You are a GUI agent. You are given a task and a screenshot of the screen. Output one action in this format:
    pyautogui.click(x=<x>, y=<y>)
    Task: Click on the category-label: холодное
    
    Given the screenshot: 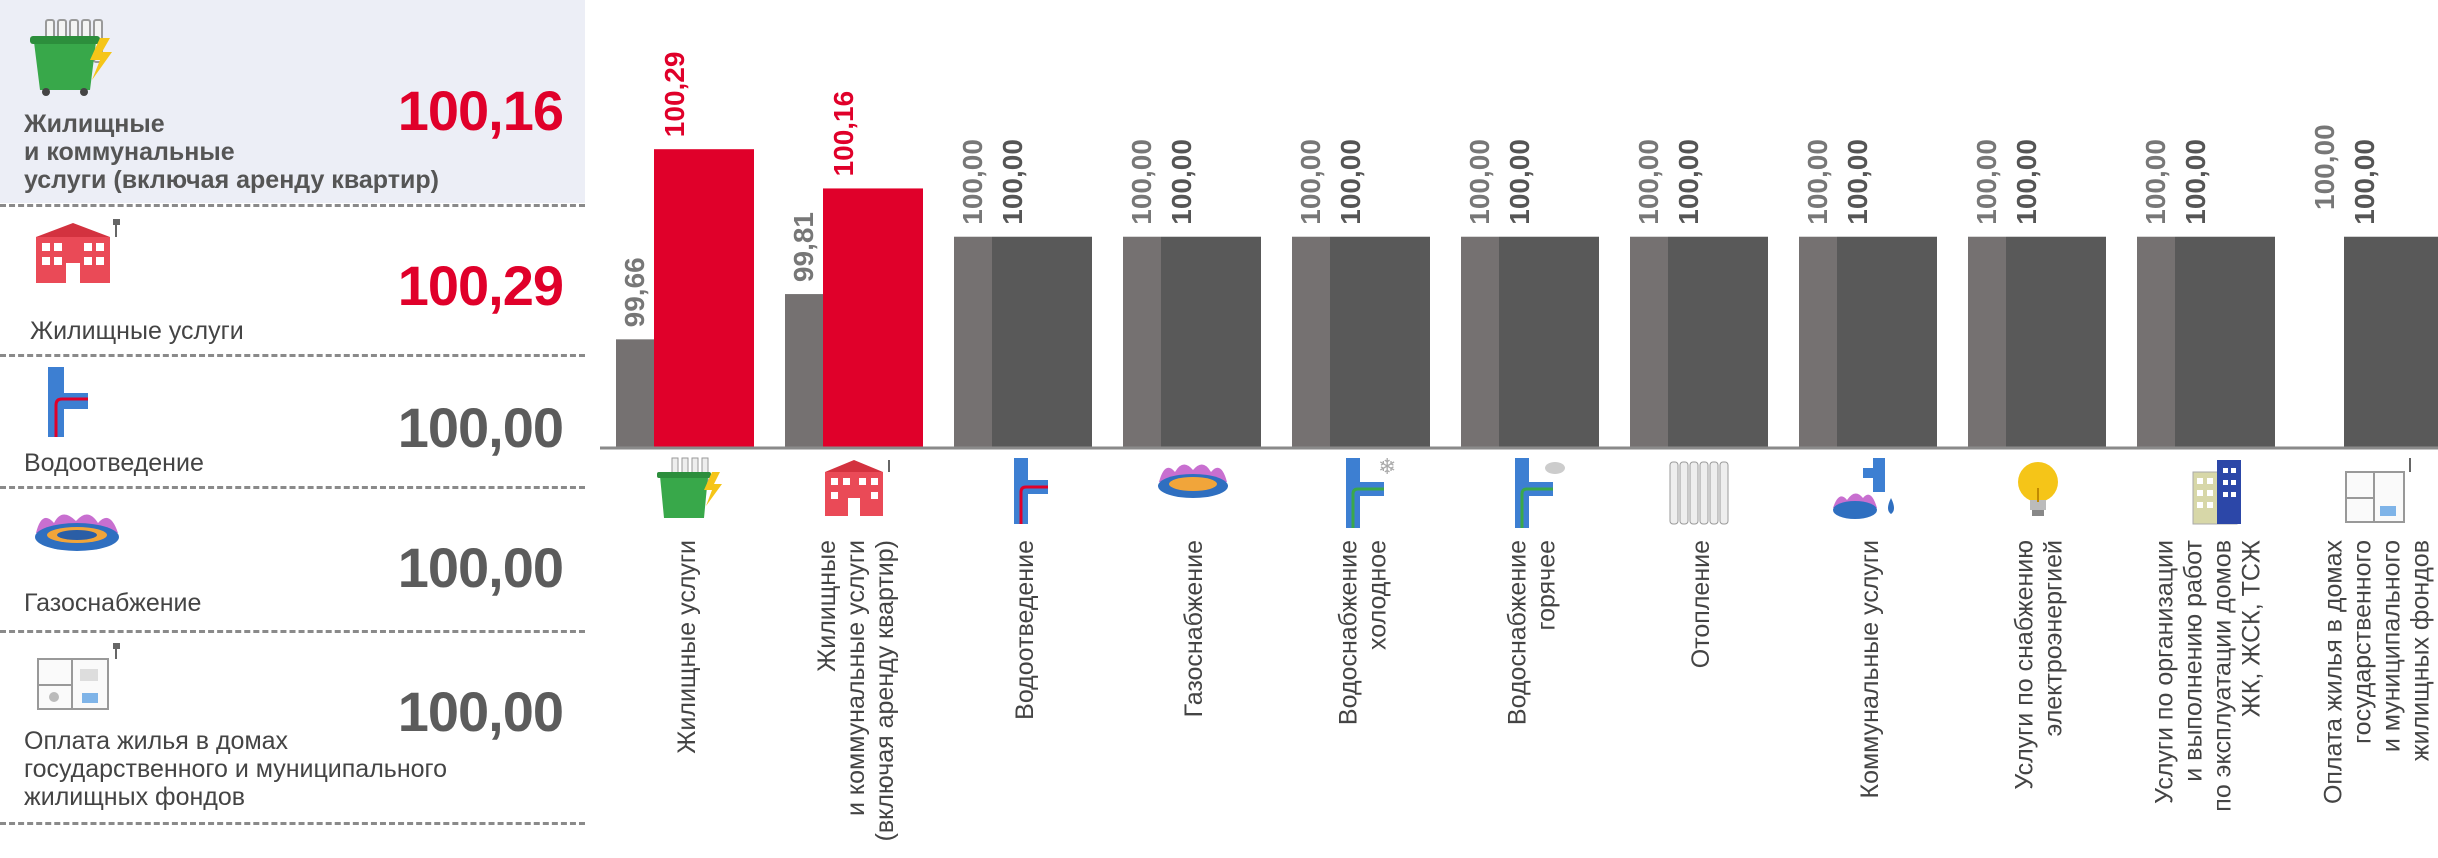 What is the action you would take?
    pyautogui.click(x=1378, y=595)
    